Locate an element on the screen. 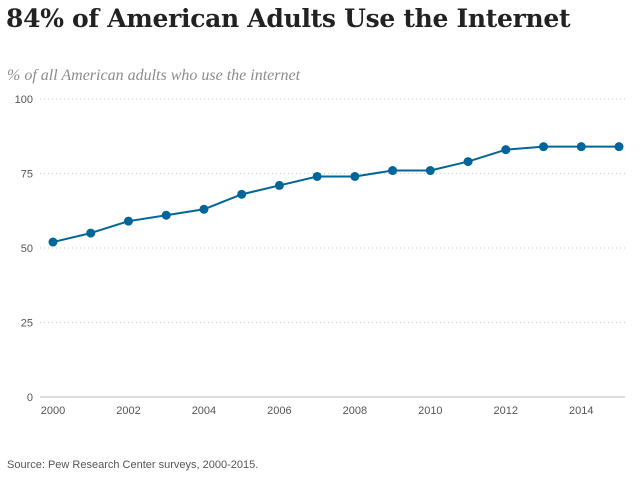 The width and height of the screenshot is (640, 481). x-tick: 2014 is located at coordinates (581, 411).